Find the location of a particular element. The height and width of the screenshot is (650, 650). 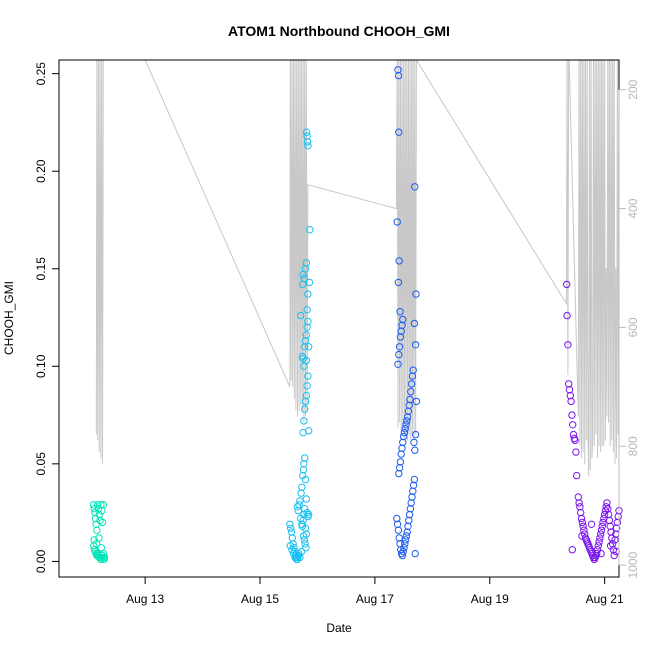

x-tick-label: Aug 13 is located at coordinates (145, 599).